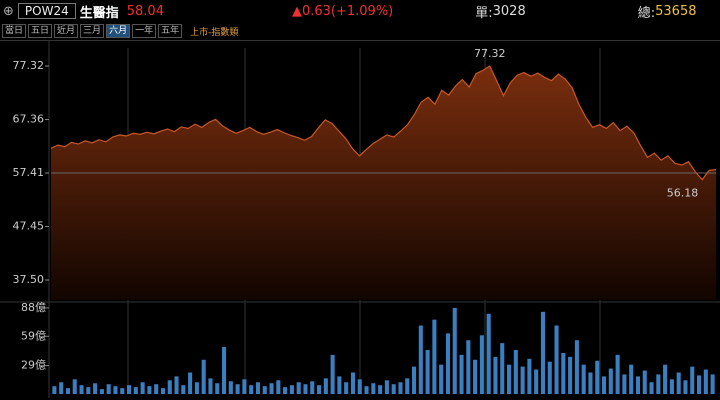  What do you see at coordinates (214, 32) in the screenshot?
I see `market-label: 上市-指數類` at bounding box center [214, 32].